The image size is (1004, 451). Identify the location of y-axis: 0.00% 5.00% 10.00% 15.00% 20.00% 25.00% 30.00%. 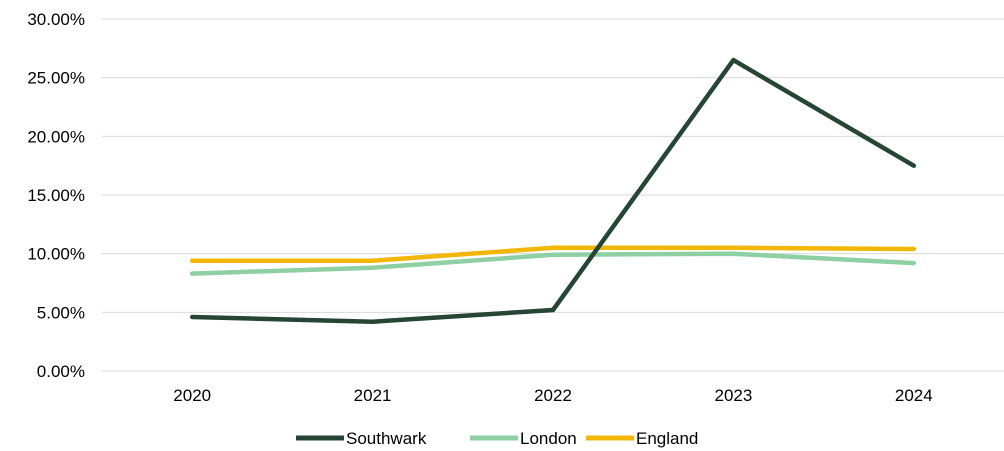
(56, 195).